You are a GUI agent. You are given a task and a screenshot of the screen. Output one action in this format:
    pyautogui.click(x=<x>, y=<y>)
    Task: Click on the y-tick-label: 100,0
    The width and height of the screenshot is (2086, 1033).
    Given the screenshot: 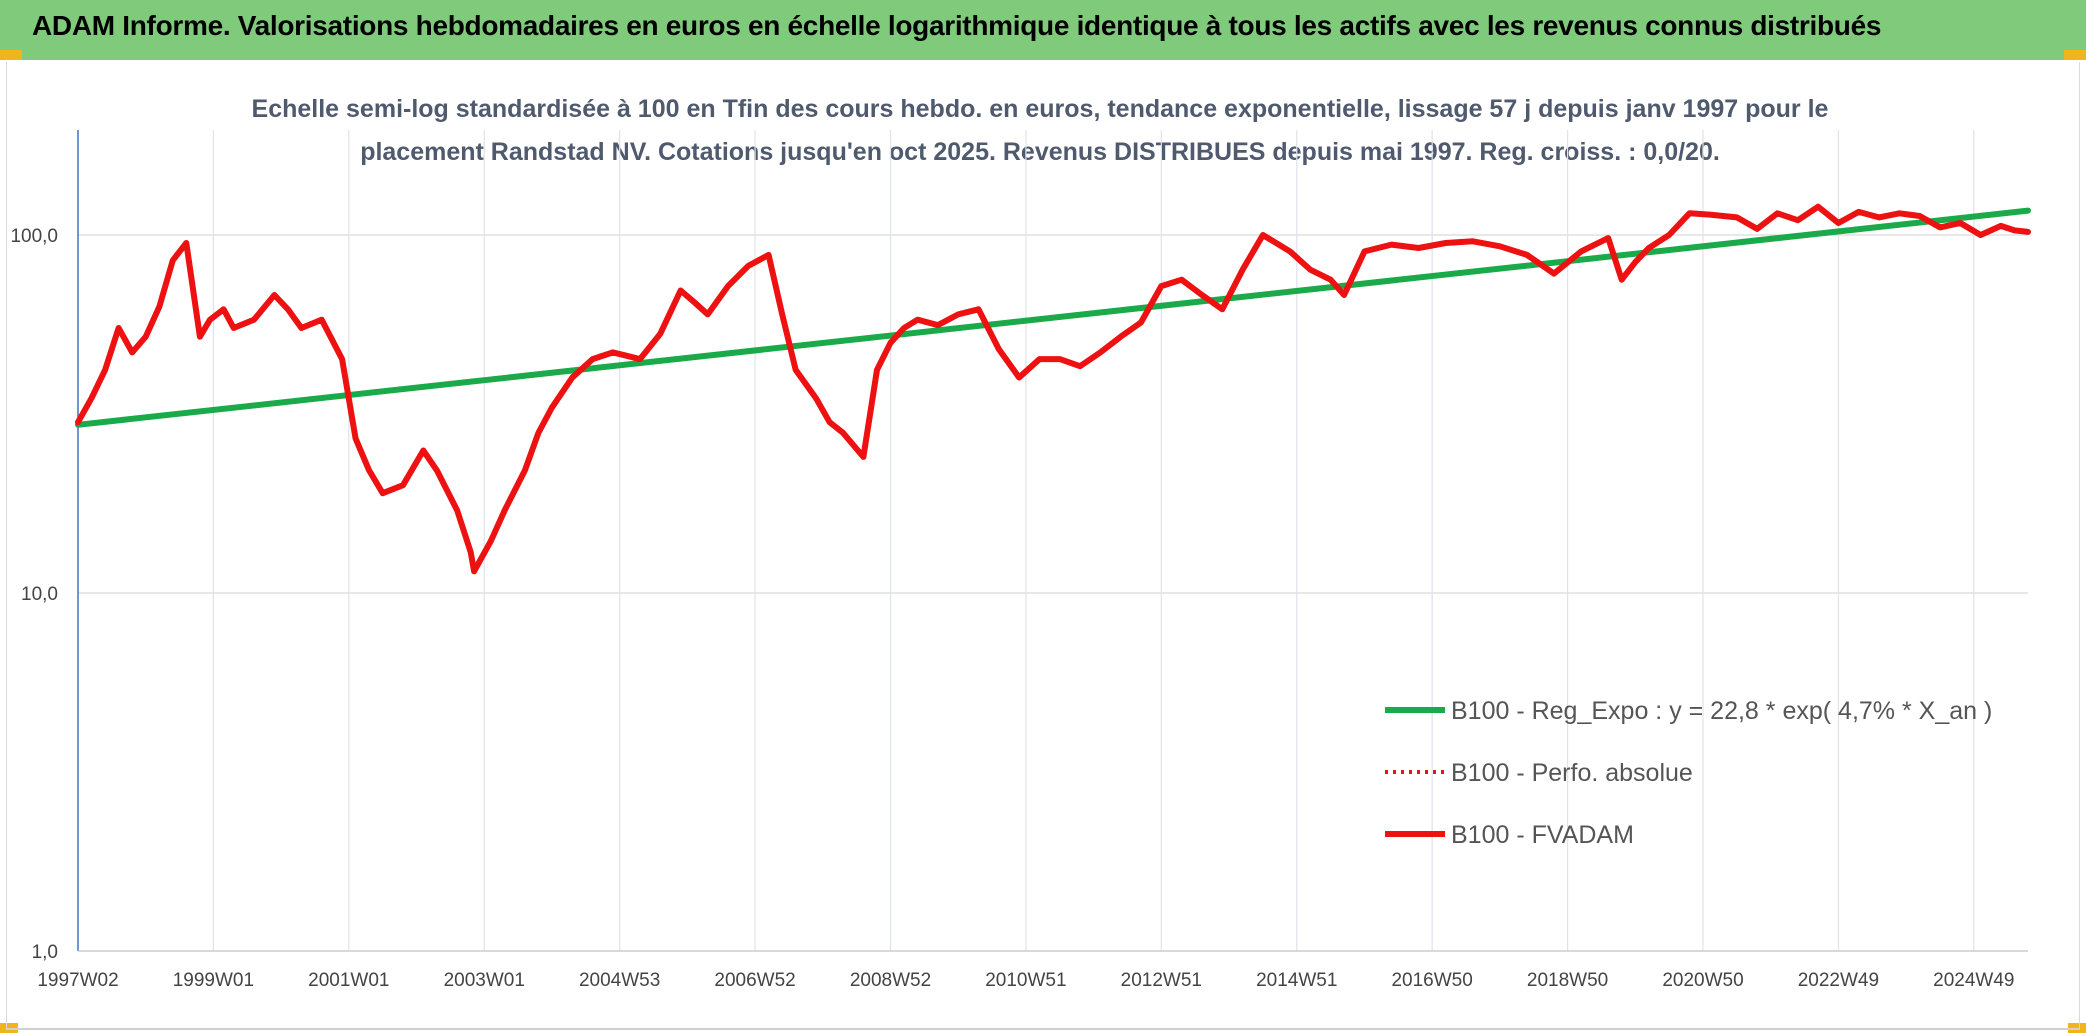 What is the action you would take?
    pyautogui.click(x=34, y=236)
    